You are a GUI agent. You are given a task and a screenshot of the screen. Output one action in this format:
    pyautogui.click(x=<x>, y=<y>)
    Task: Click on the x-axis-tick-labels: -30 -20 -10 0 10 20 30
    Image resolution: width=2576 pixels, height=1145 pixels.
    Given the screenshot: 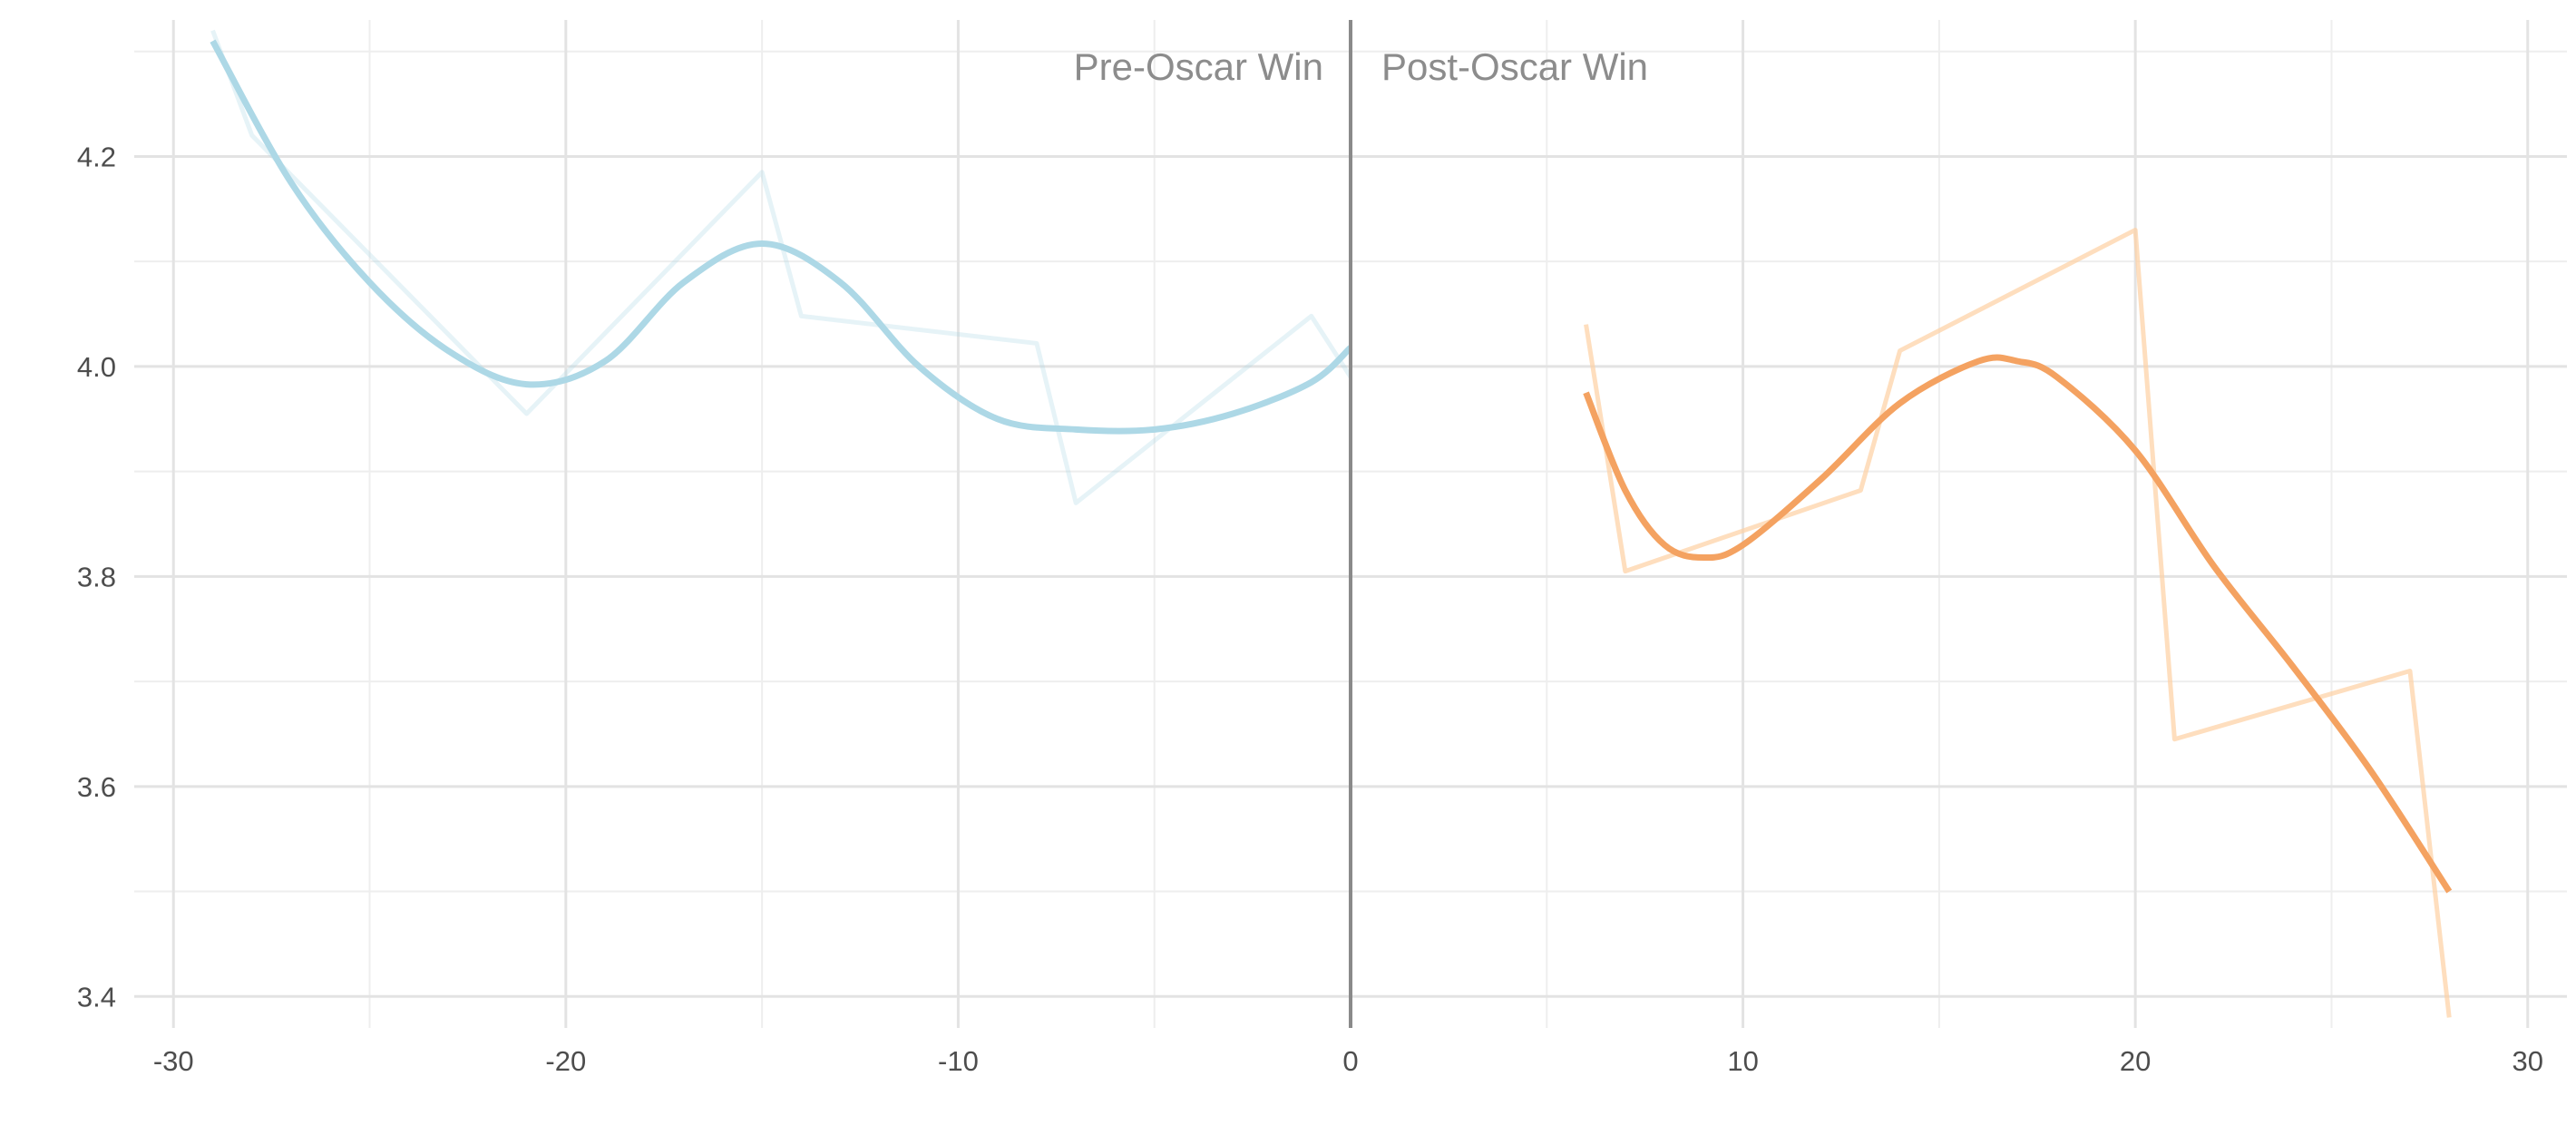 What is the action you would take?
    pyautogui.click(x=1348, y=1061)
    